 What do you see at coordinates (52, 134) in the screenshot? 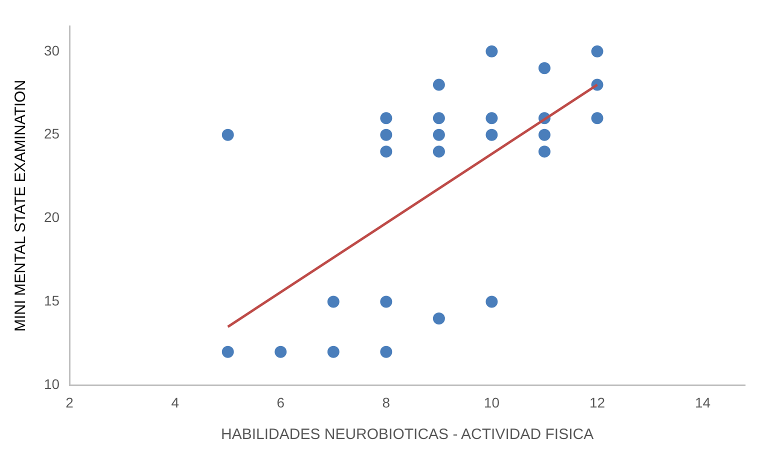
I see `y-tick-label: 25` at bounding box center [52, 134].